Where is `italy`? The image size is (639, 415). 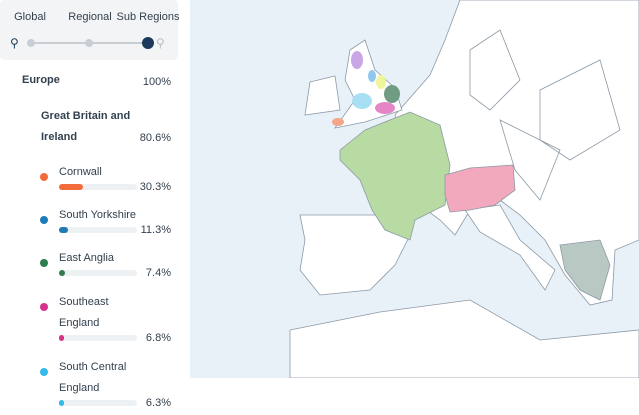
italy is located at coordinates (510, 247).